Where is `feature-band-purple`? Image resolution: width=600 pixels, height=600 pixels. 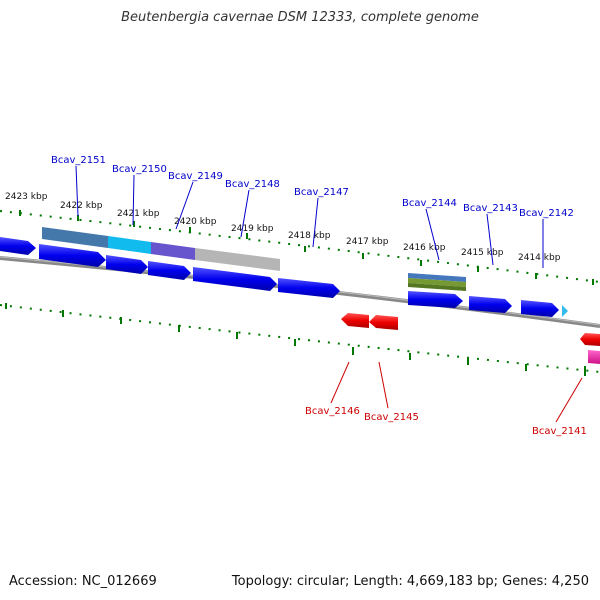
feature-band-purple is located at coordinates (173, 251).